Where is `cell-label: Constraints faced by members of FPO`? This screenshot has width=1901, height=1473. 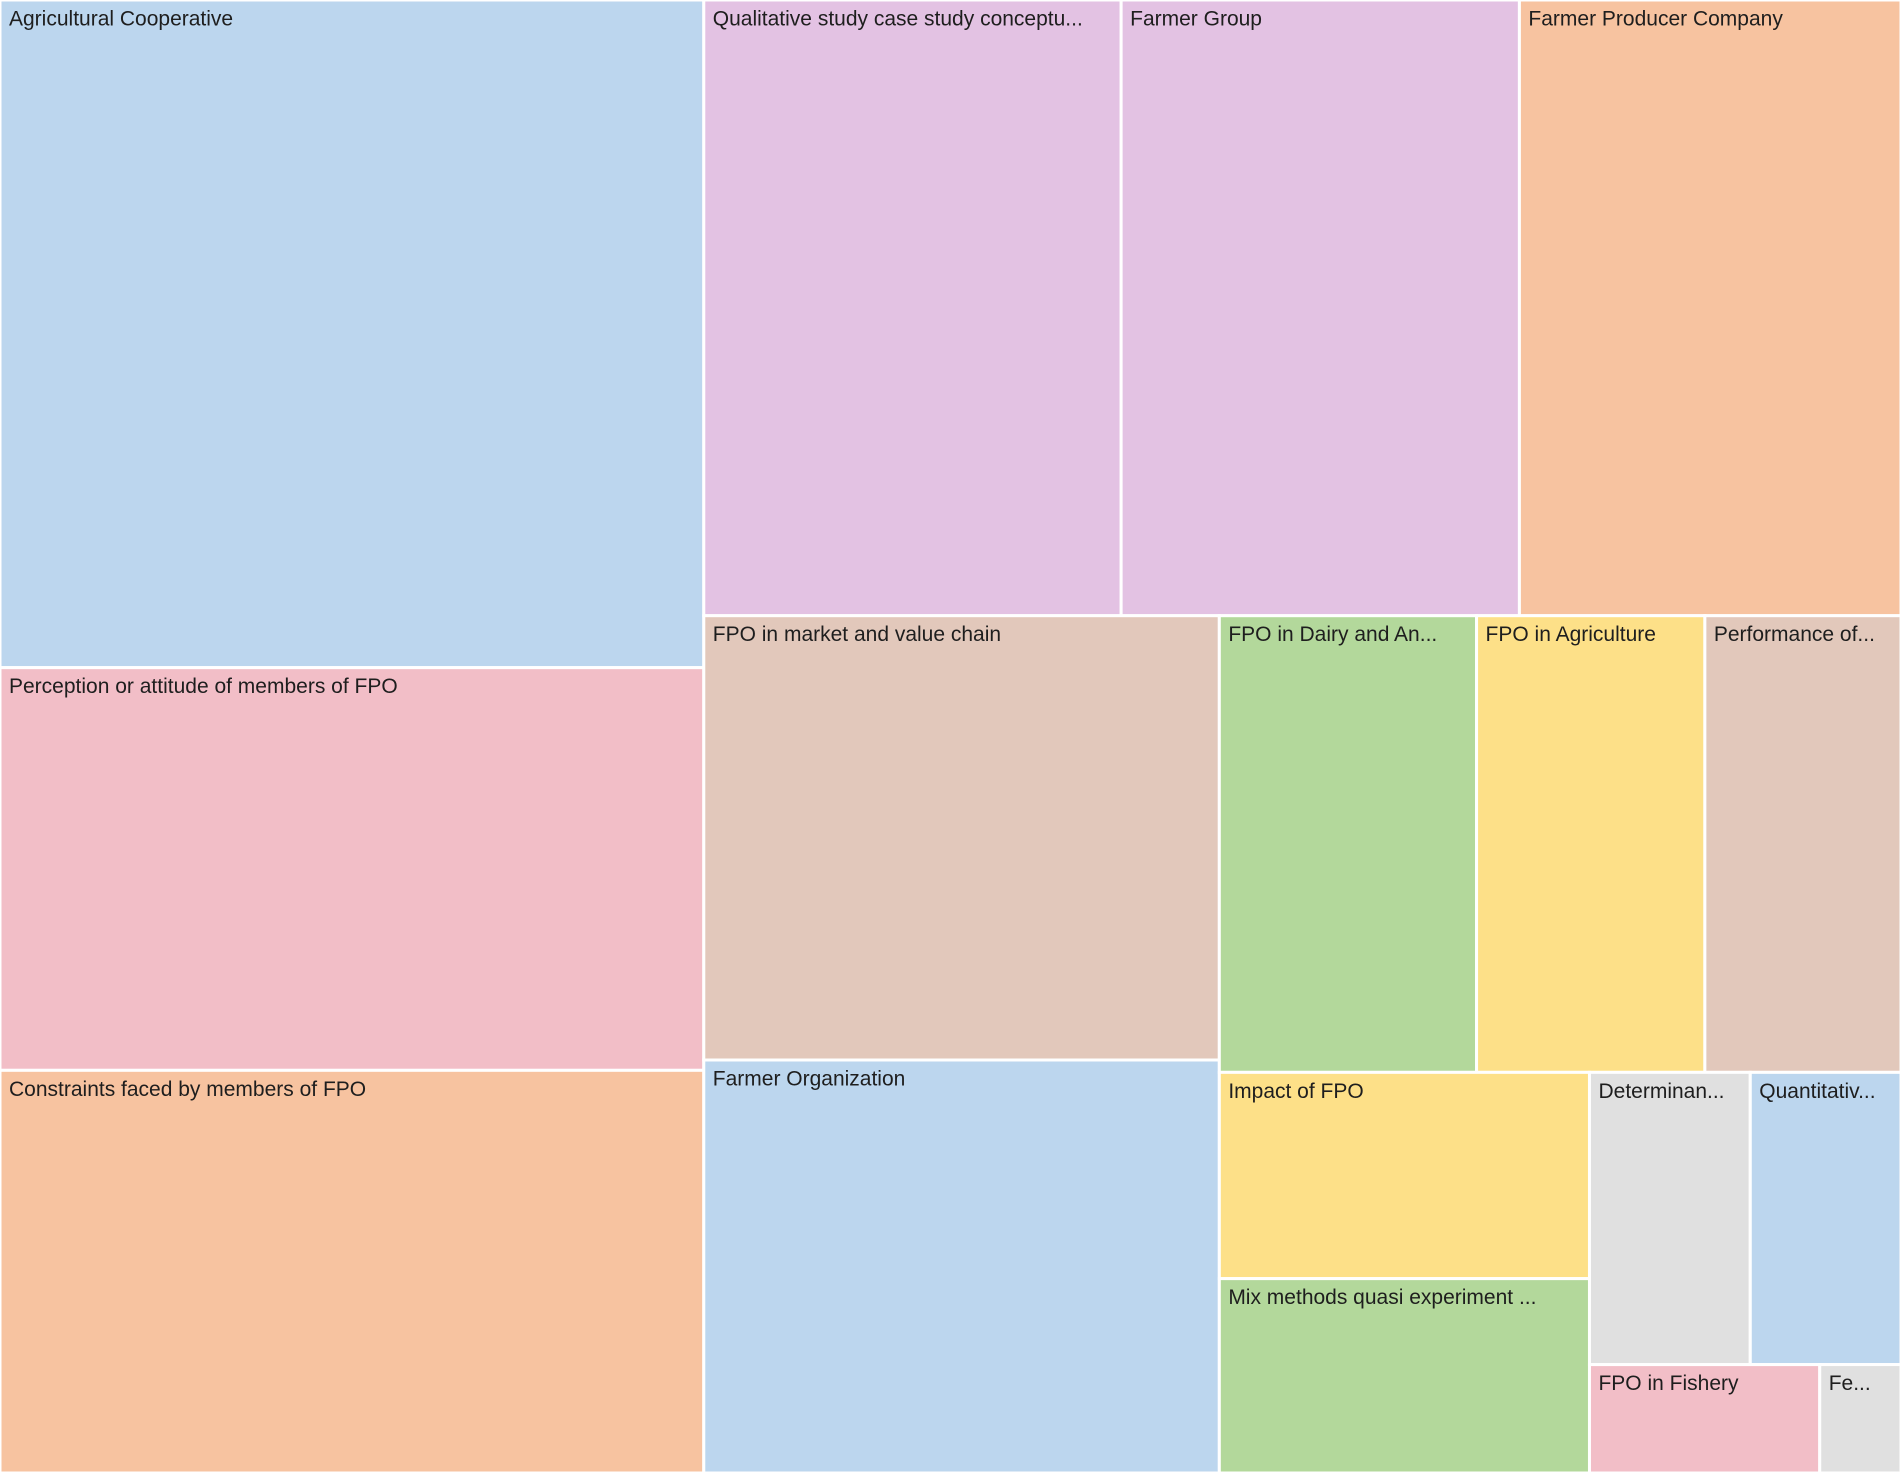
cell-label: Constraints faced by members of FPO is located at coordinates (187, 1089).